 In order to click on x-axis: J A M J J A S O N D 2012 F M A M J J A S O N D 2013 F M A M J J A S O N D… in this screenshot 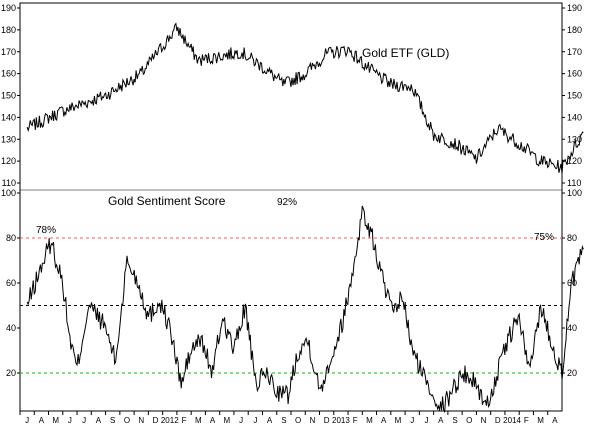, I will do `click(288, 418)`.